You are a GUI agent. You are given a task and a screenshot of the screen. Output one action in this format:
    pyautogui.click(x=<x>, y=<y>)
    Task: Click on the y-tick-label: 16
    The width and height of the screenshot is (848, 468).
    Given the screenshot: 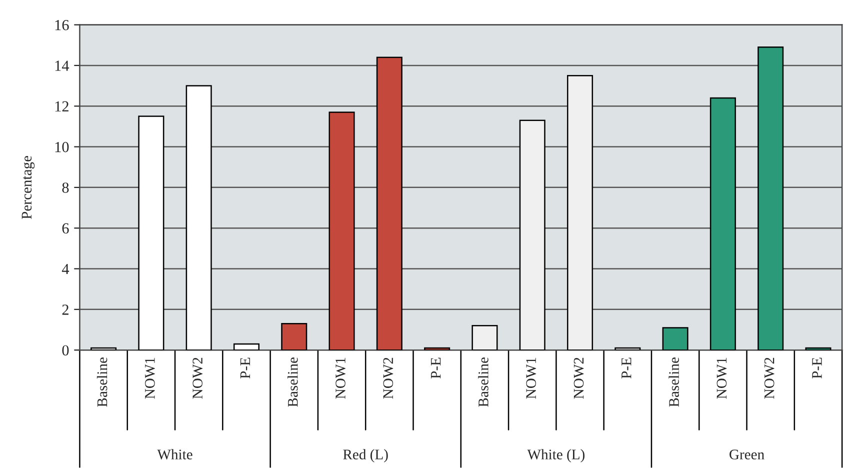 What is the action you would take?
    pyautogui.click(x=62, y=25)
    